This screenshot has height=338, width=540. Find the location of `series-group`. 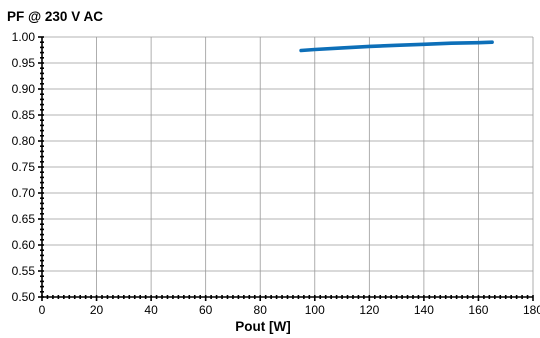

series-group is located at coordinates (396, 46).